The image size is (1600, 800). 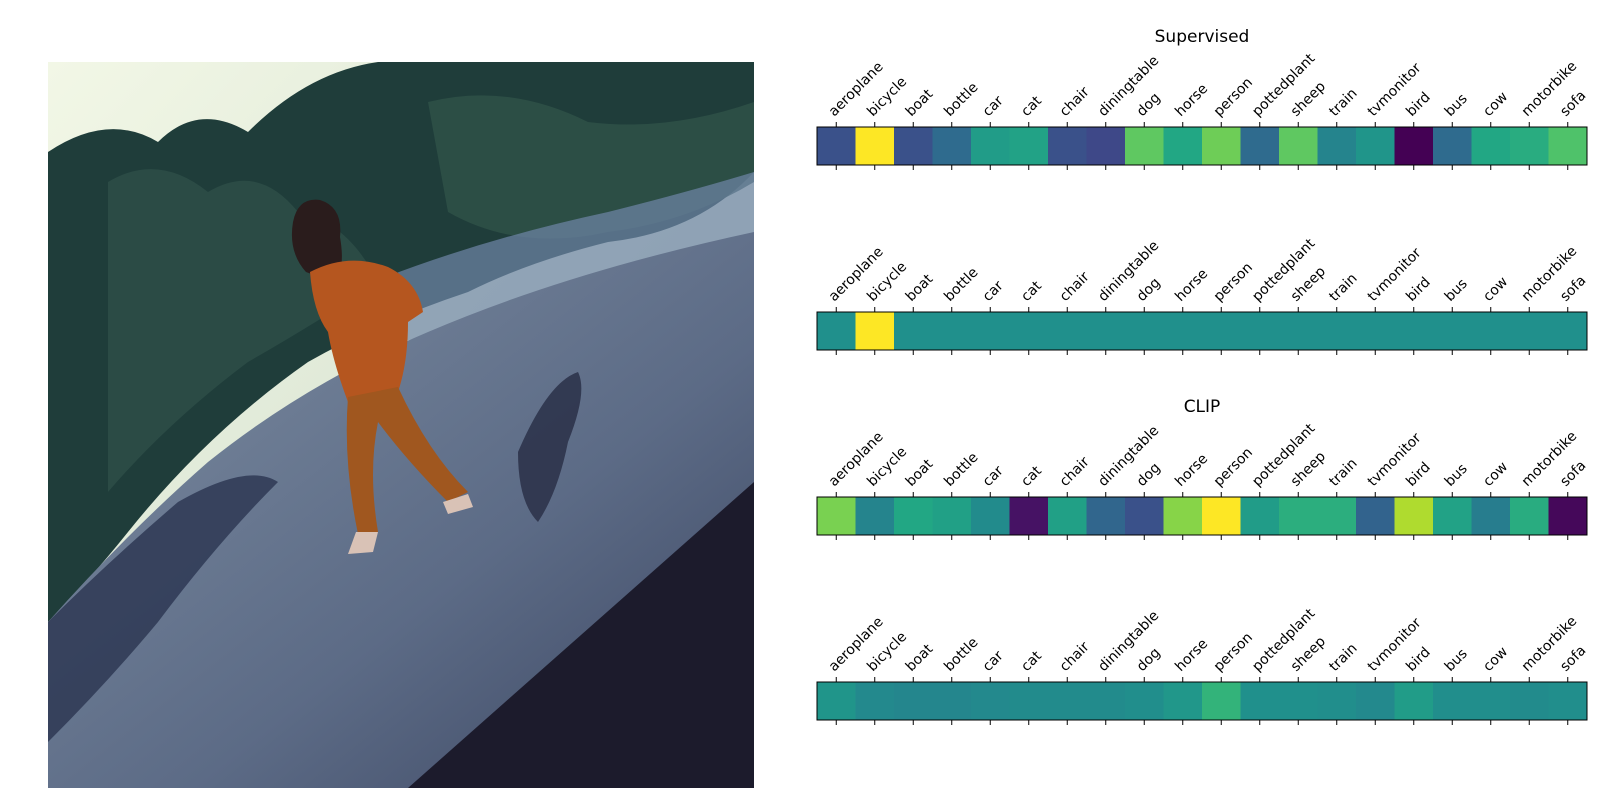 What do you see at coordinates (1202, 407) in the screenshot?
I see `heatmap-title: CLIP` at bounding box center [1202, 407].